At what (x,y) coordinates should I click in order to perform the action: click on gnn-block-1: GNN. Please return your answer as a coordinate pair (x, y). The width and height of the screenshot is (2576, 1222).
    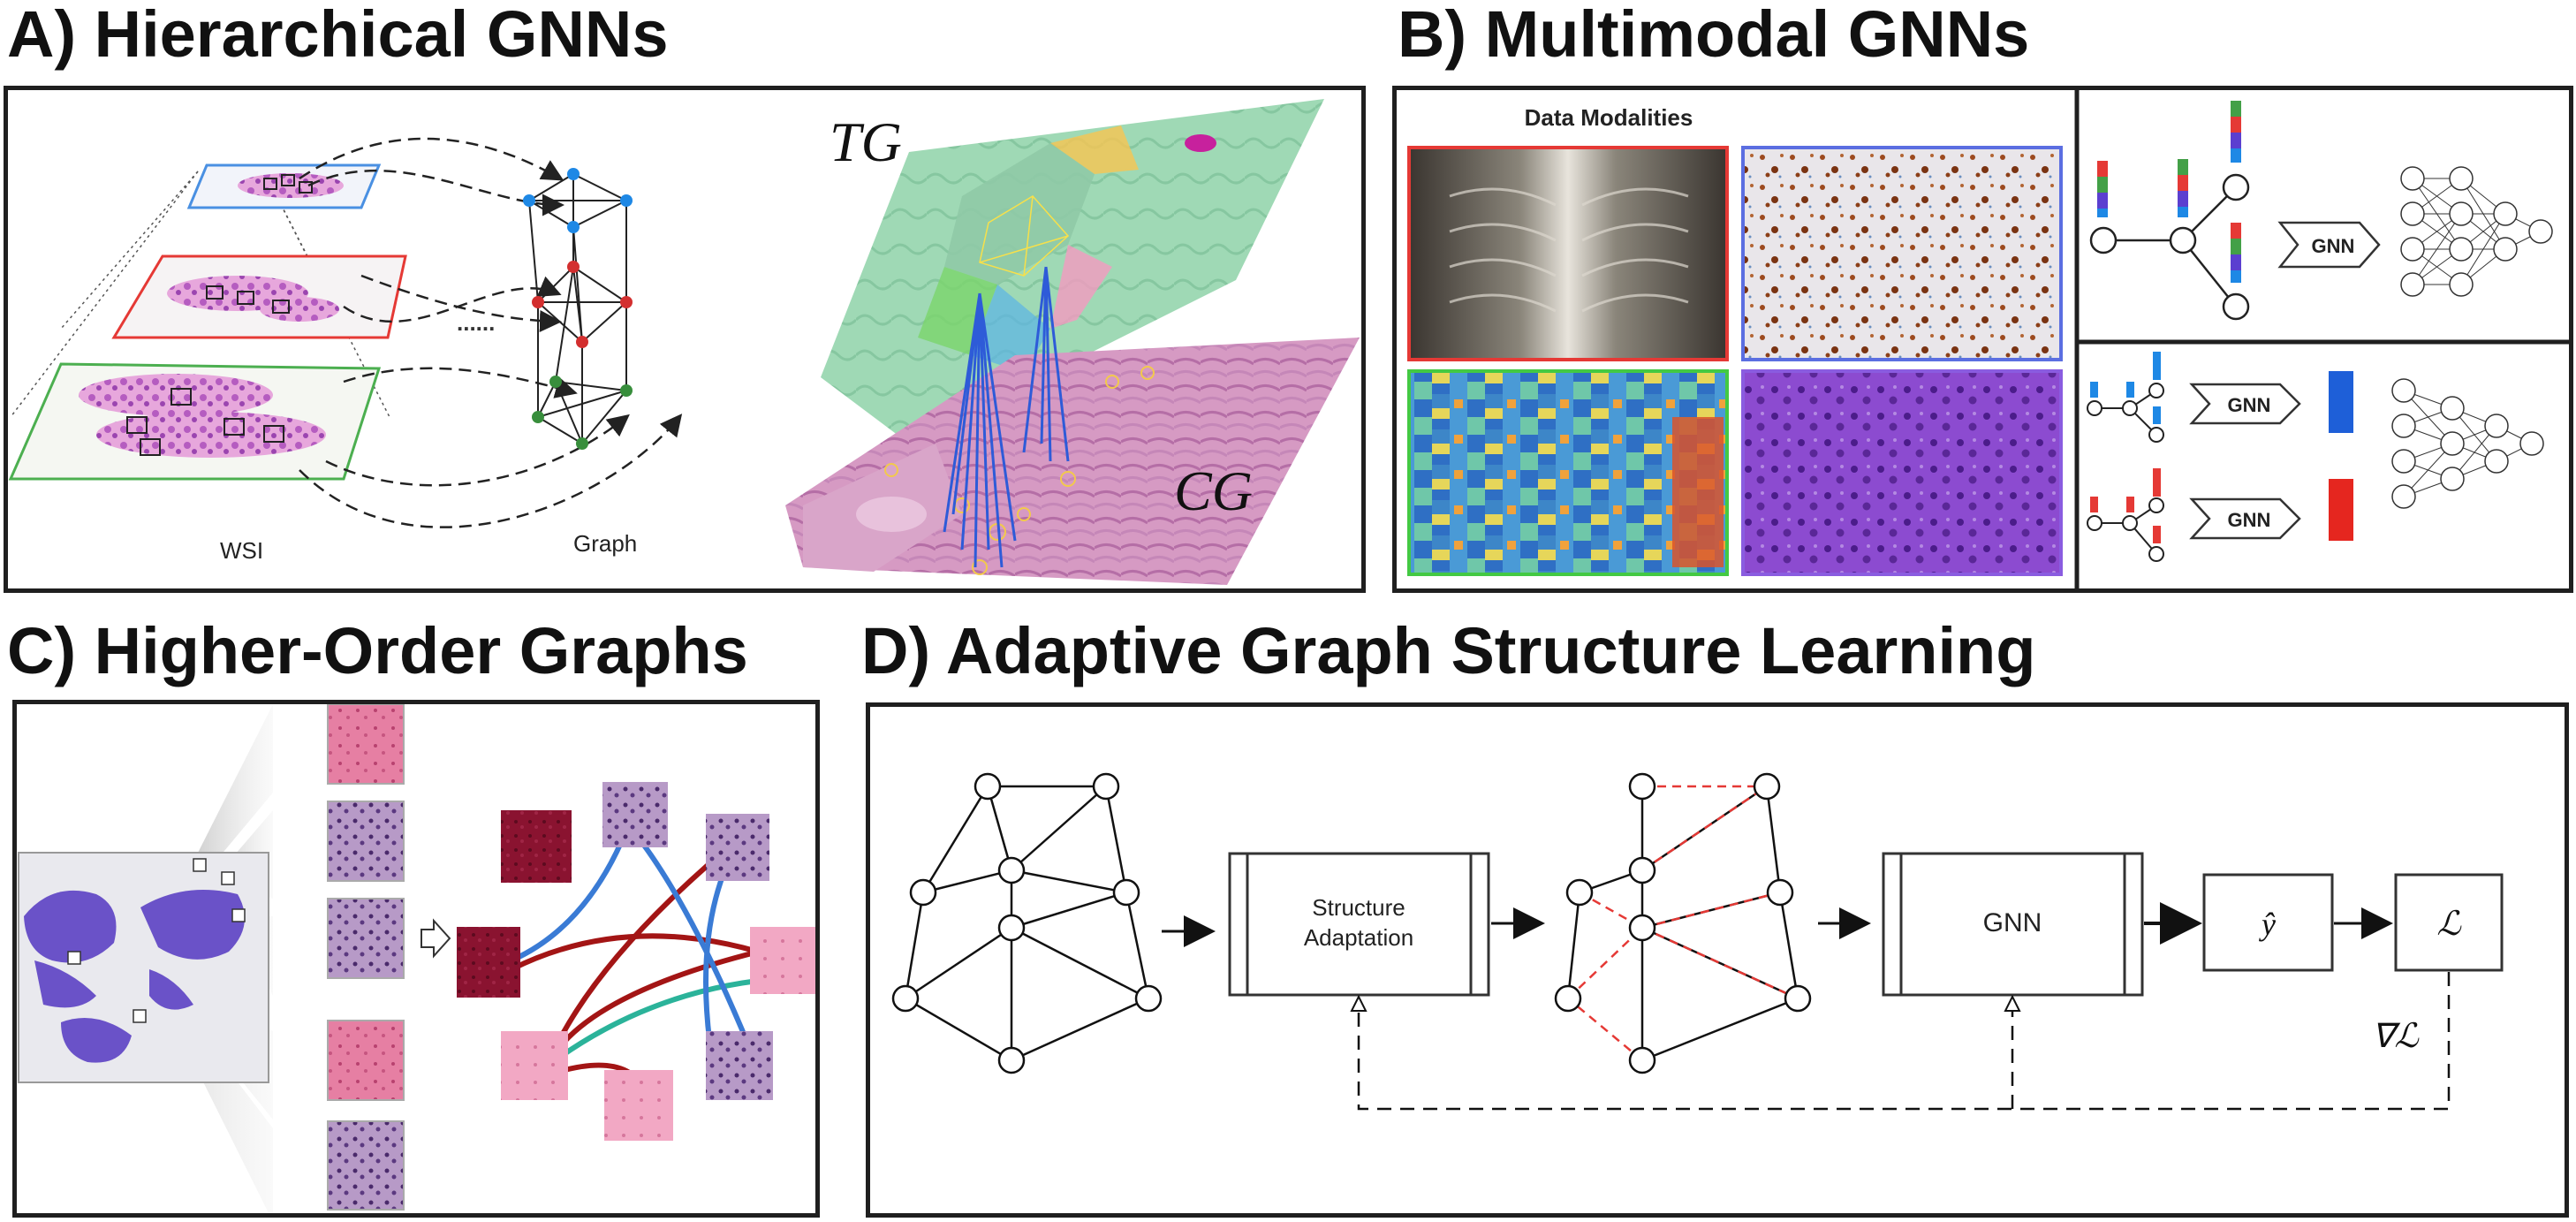
    Looking at the image, I should click on (2329, 245).